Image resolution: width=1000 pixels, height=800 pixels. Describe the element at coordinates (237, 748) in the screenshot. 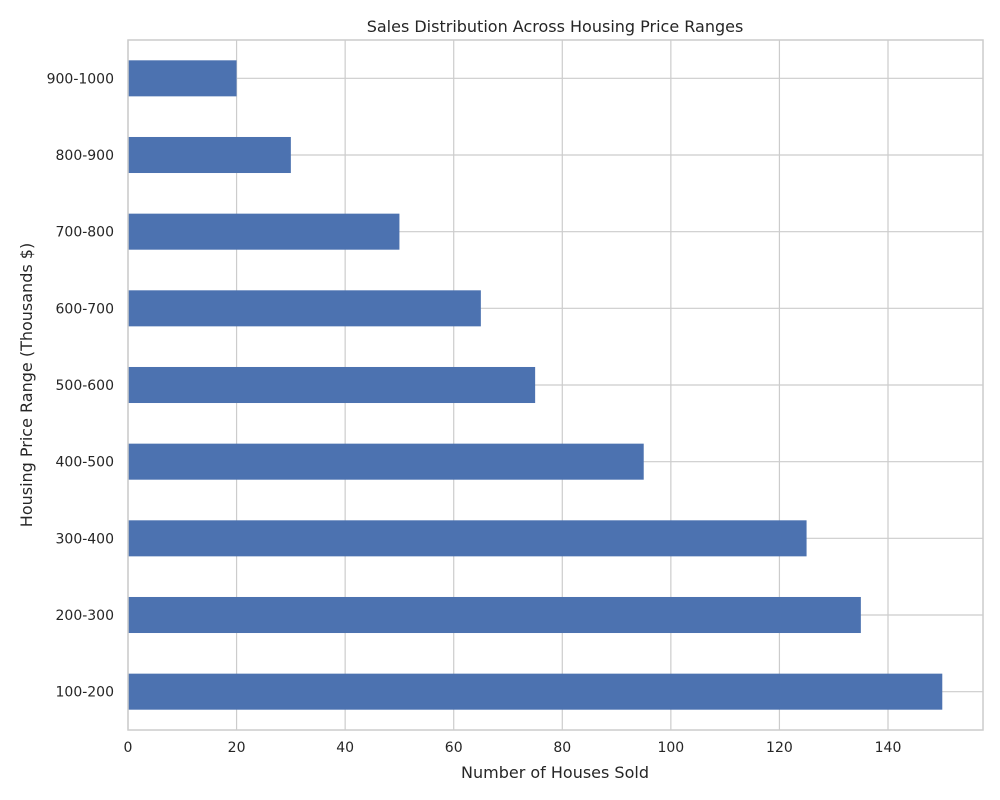

I see `x-tick-label: 20` at that location.